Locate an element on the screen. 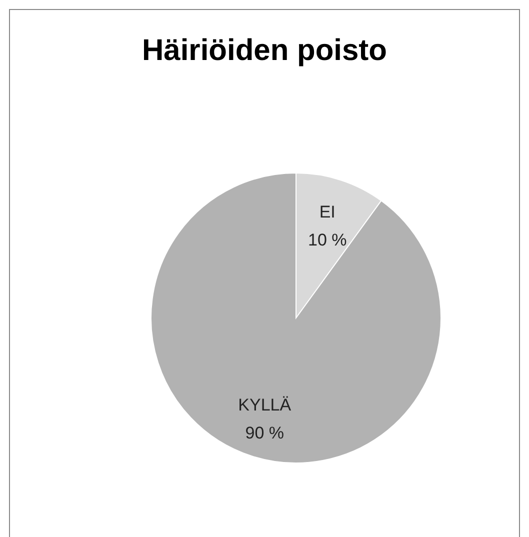 This screenshot has height=537, width=529. slice-label: KYLLÄ is located at coordinates (265, 405).